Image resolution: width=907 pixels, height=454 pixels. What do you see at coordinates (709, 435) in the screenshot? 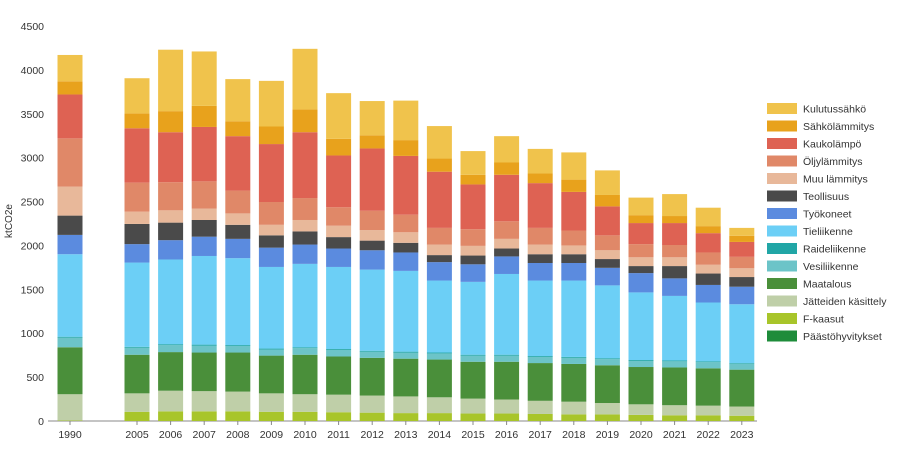
I see `x-tick-label: 2022` at bounding box center [709, 435].